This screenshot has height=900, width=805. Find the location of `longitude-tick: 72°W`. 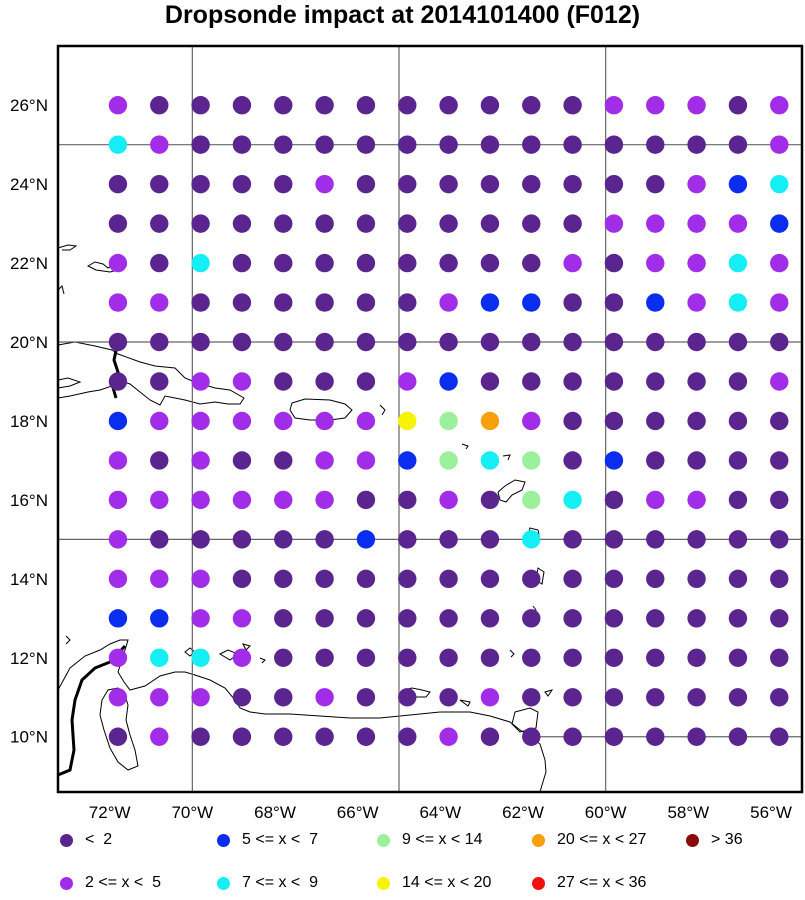

longitude-tick: 72°W is located at coordinates (110, 812).